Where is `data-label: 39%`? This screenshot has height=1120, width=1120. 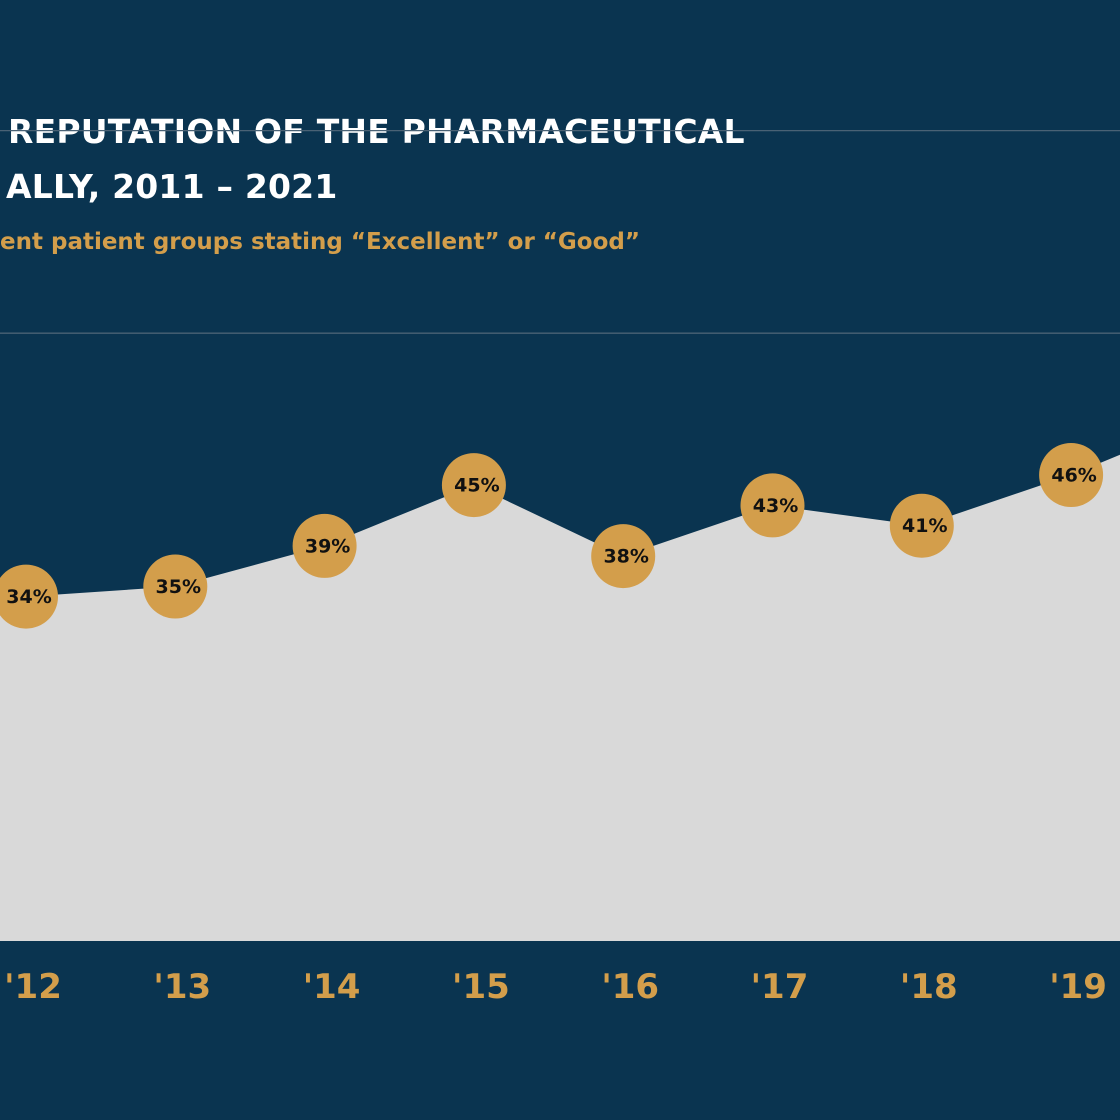 data-label: 39% is located at coordinates (327, 546).